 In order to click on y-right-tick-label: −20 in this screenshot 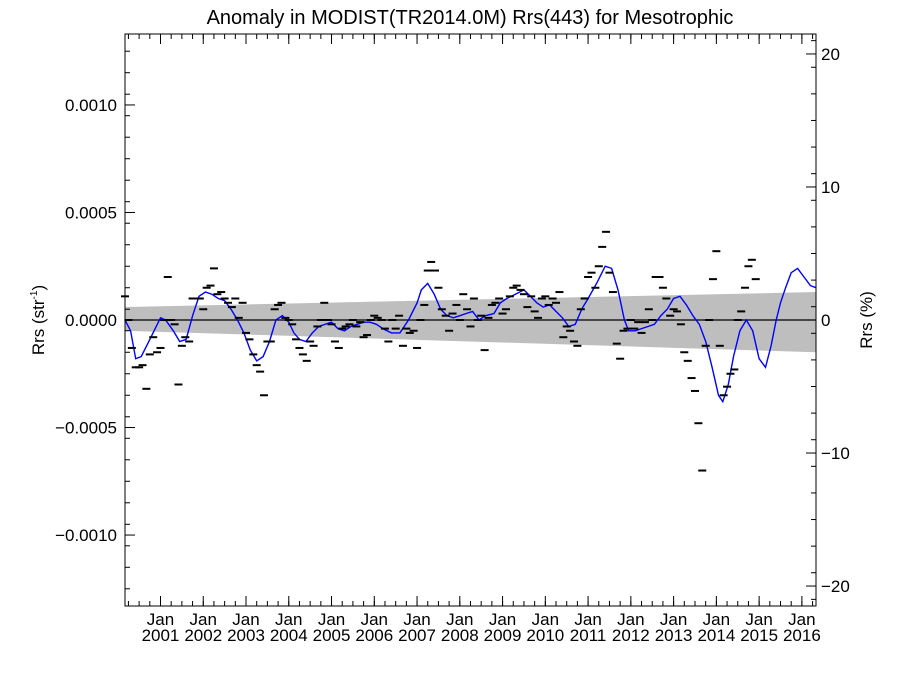, I will do `click(835, 586)`.